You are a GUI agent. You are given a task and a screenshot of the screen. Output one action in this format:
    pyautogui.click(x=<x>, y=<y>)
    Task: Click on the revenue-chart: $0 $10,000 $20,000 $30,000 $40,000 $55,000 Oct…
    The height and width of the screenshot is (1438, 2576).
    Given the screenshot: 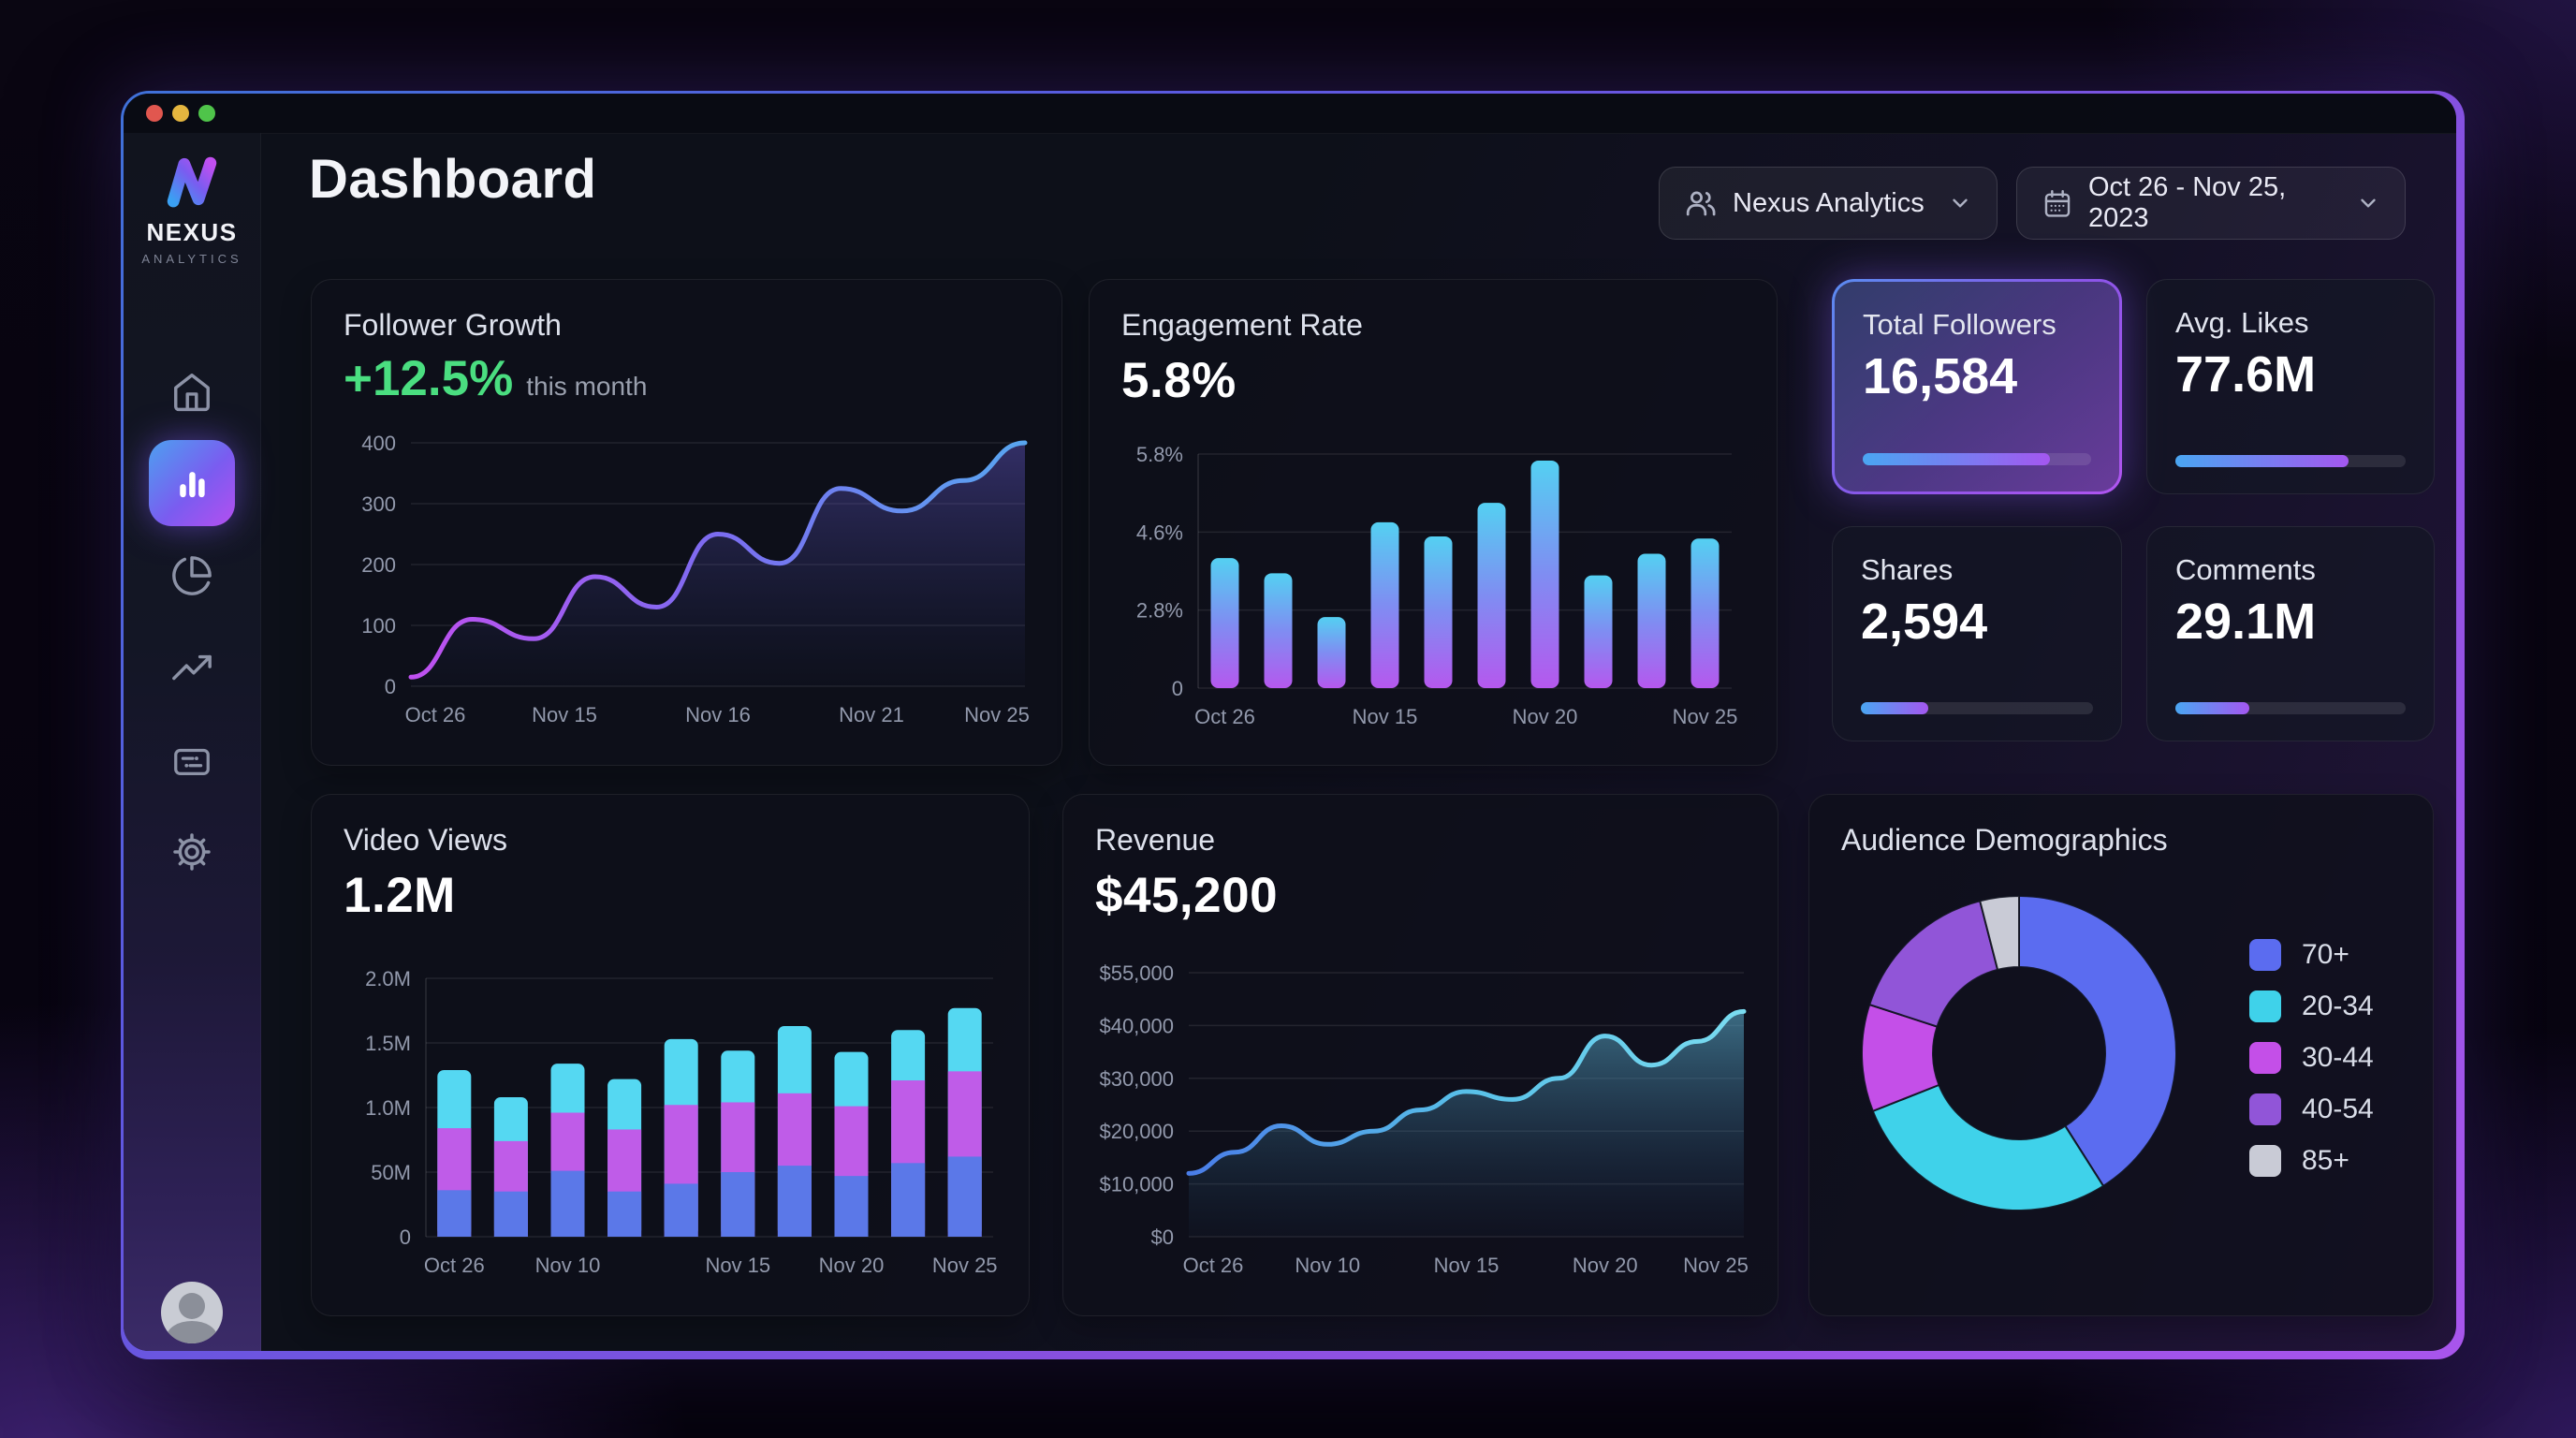 What is the action you would take?
    pyautogui.click(x=1423, y=1119)
    